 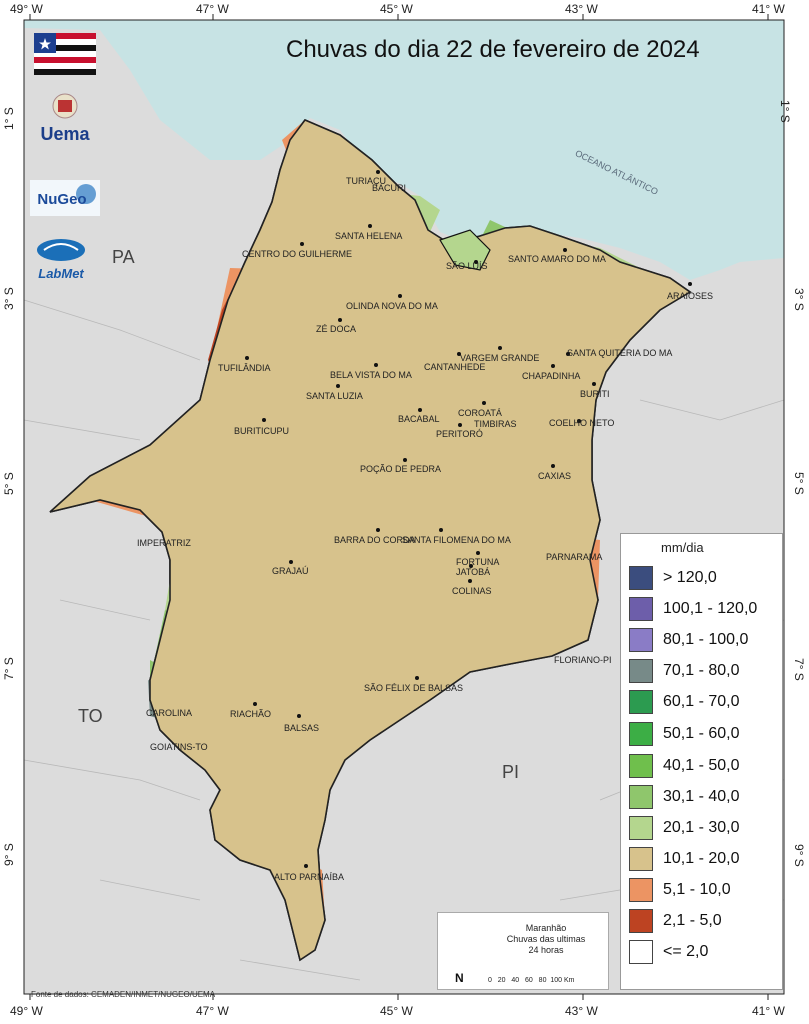 What do you see at coordinates (371, 375) in the screenshot?
I see `city-label-bela-vista: BELA VISTA DO MA` at bounding box center [371, 375].